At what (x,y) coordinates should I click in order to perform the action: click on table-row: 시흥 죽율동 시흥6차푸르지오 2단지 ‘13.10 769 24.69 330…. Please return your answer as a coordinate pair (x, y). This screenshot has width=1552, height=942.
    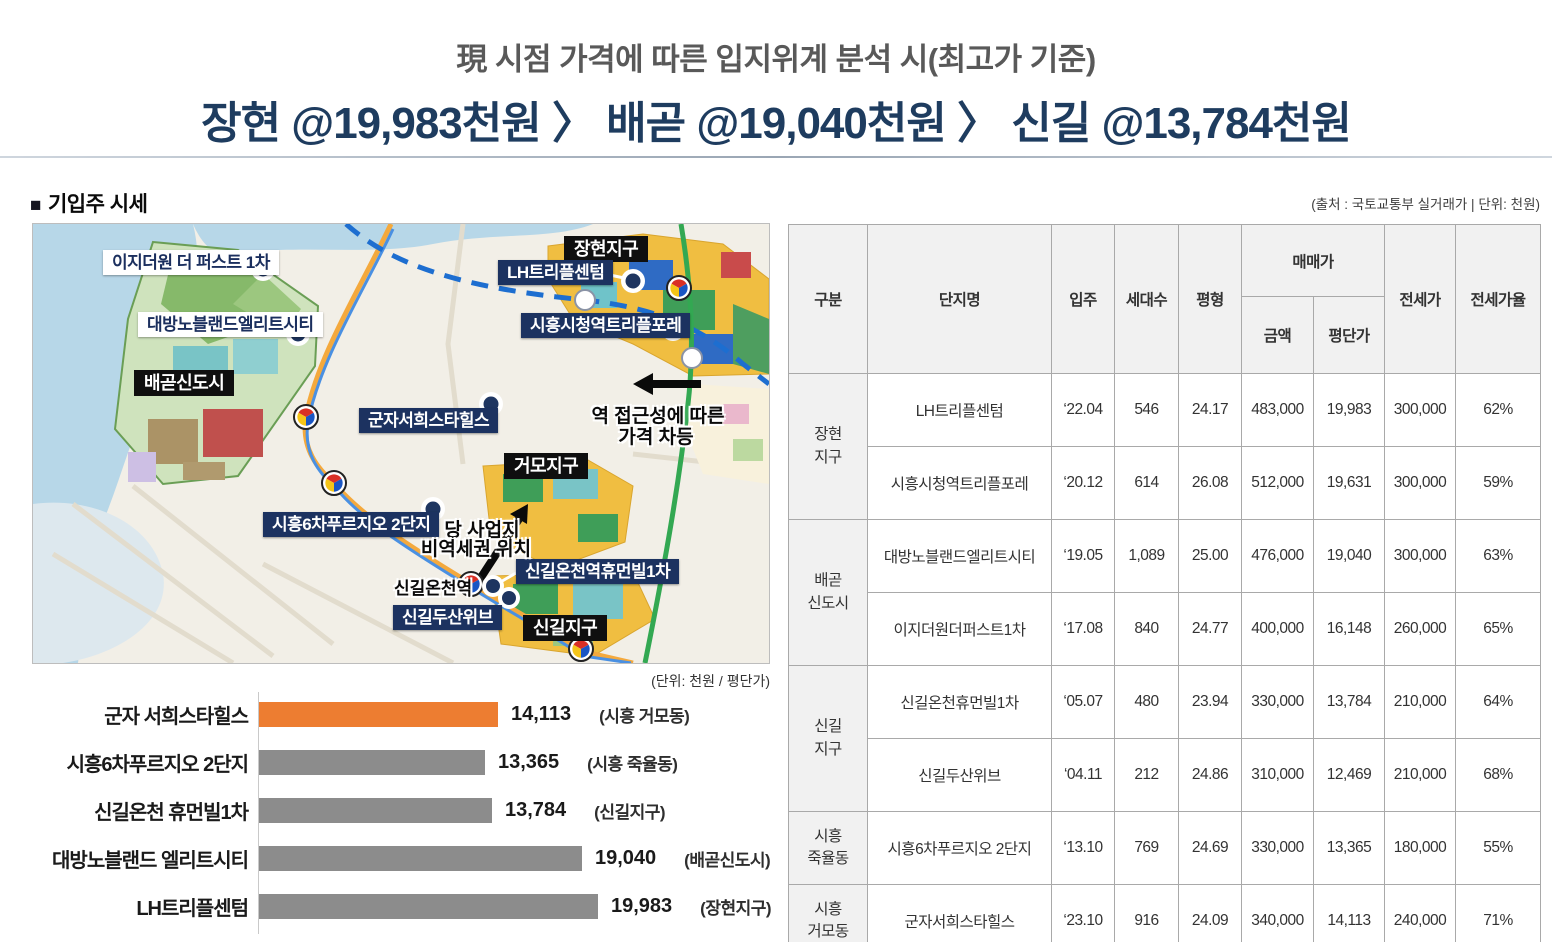
    Looking at the image, I should click on (1164, 848).